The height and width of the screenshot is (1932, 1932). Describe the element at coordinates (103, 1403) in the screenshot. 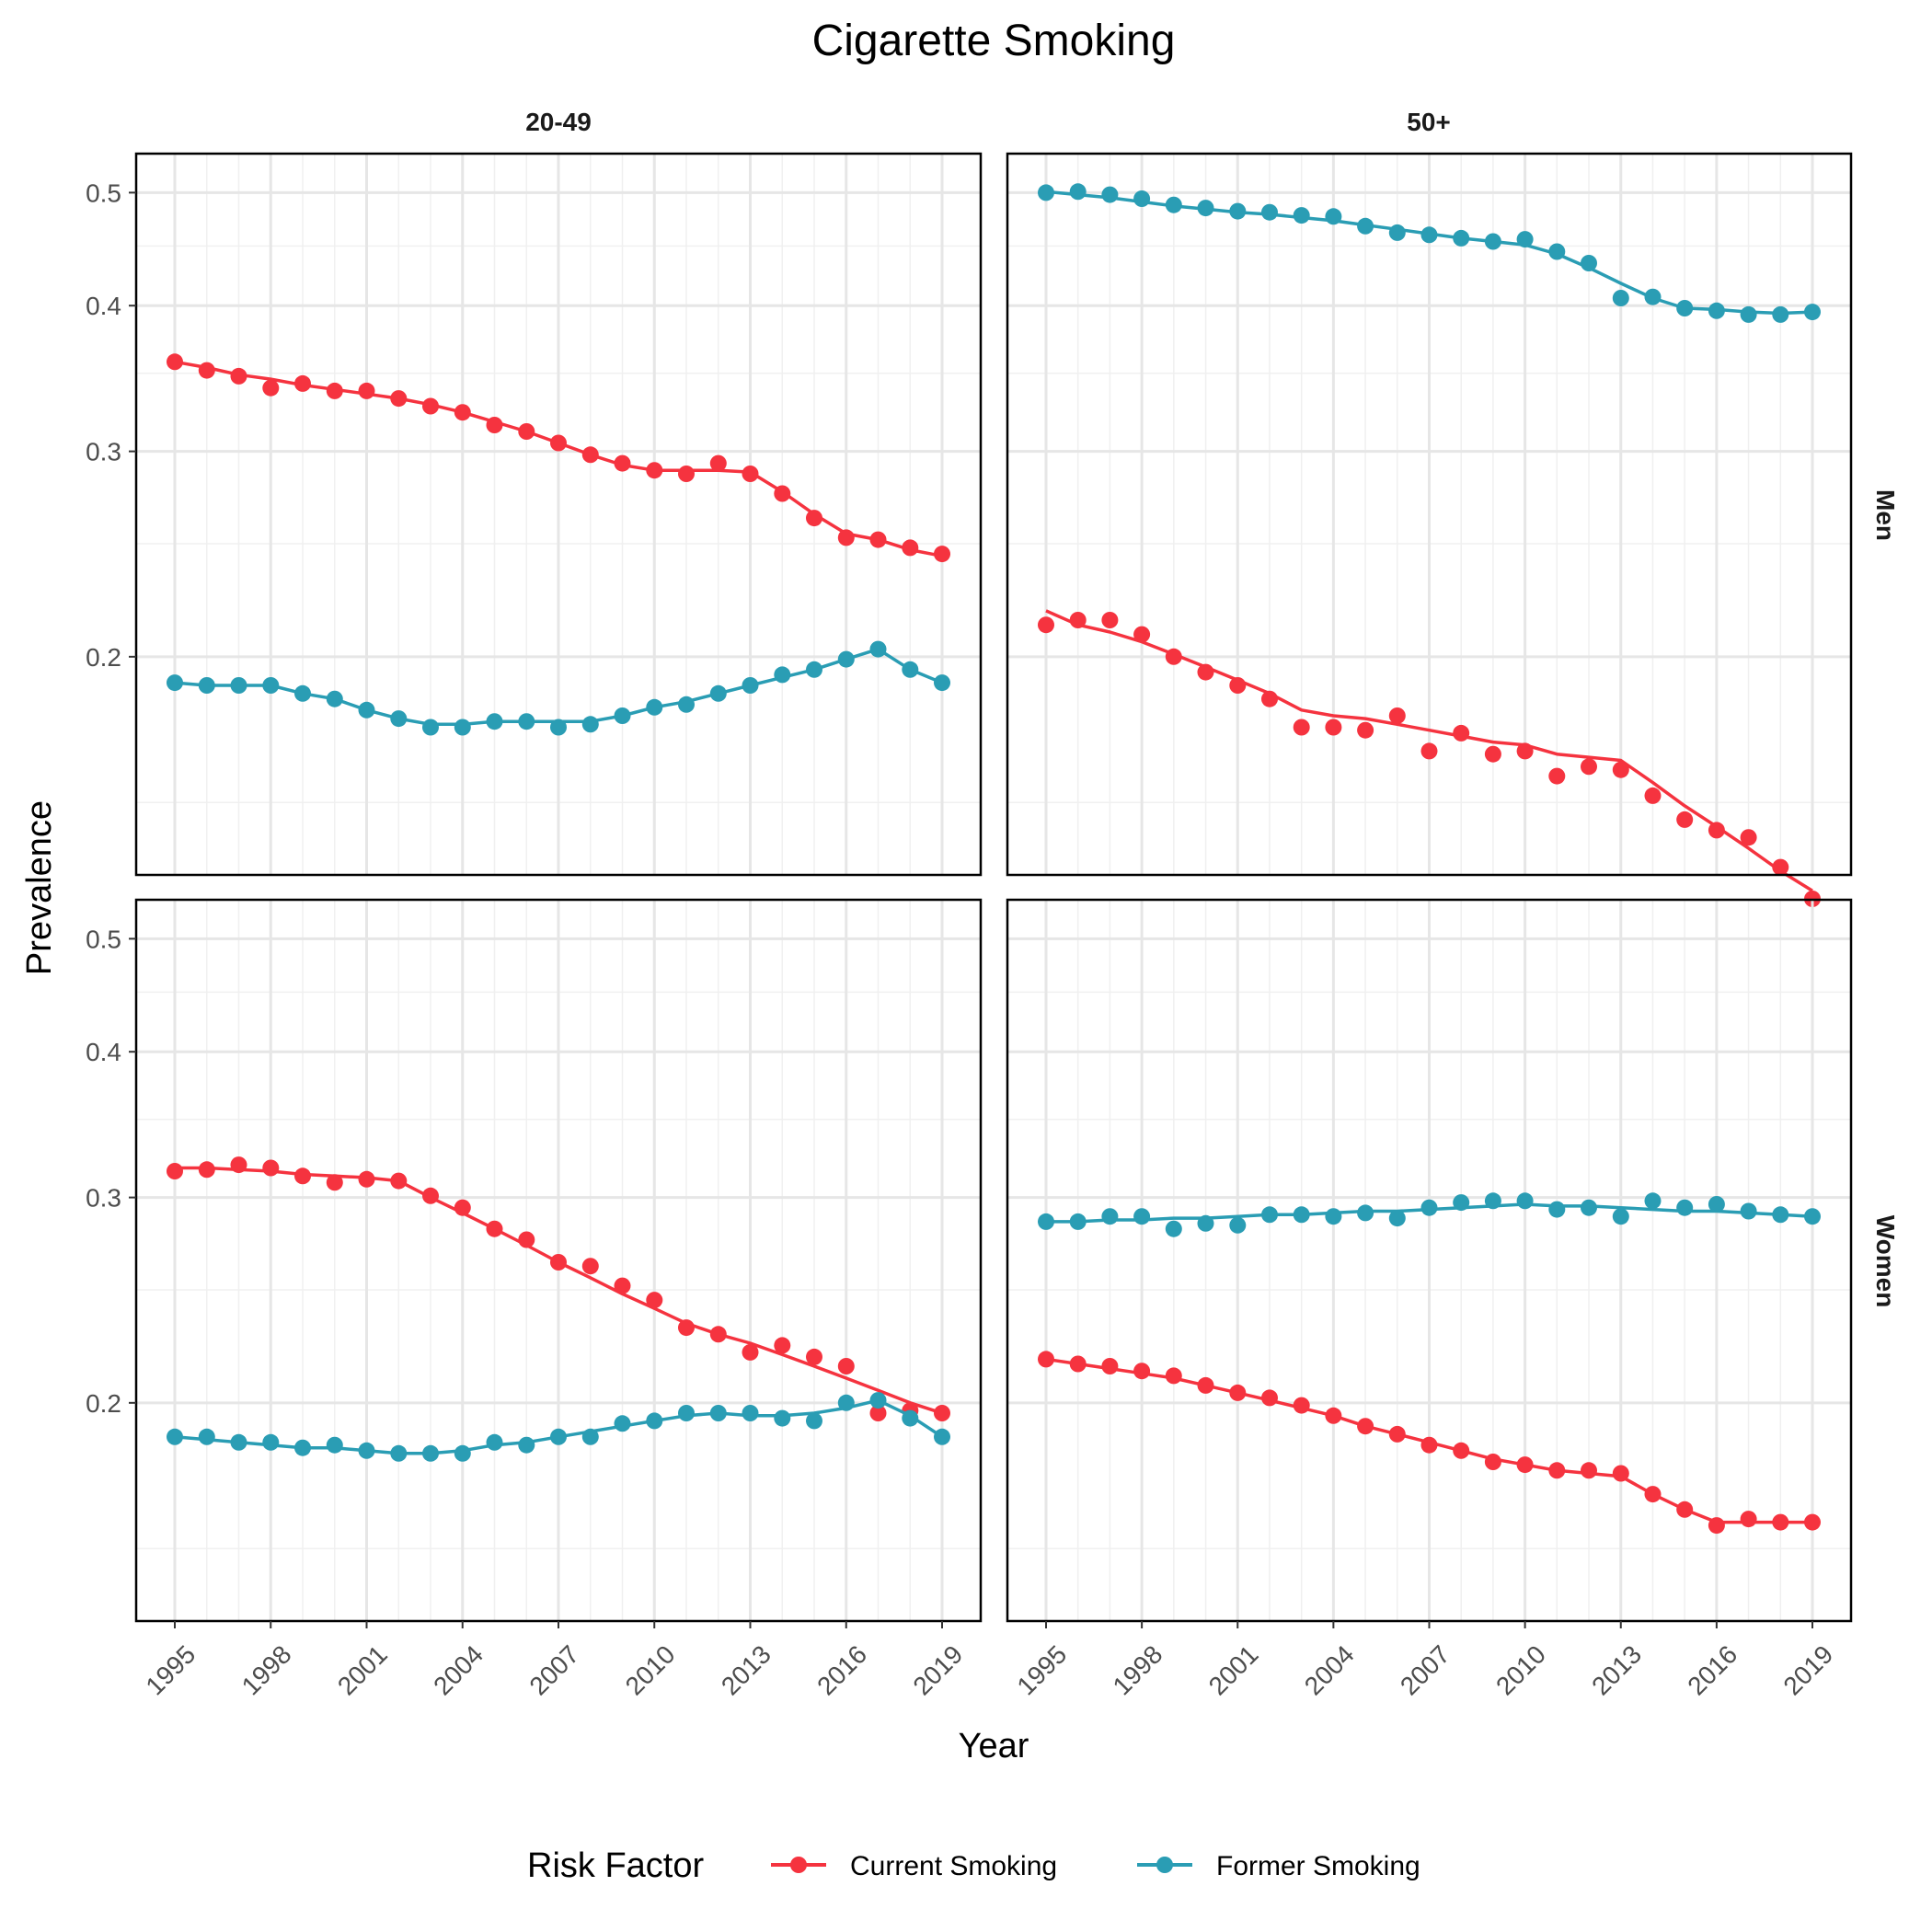

I see `y-tick-label: 0.2` at that location.